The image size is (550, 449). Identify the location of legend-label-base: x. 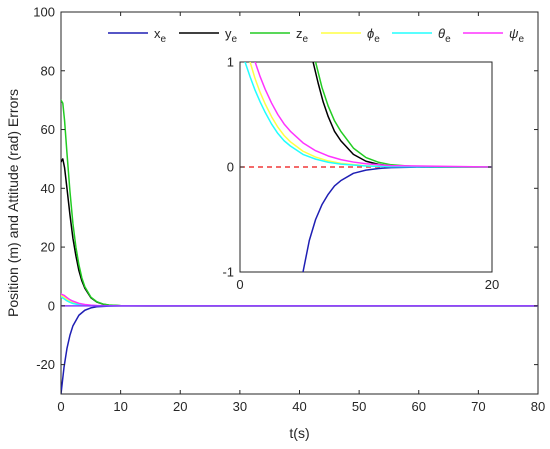
(157, 33).